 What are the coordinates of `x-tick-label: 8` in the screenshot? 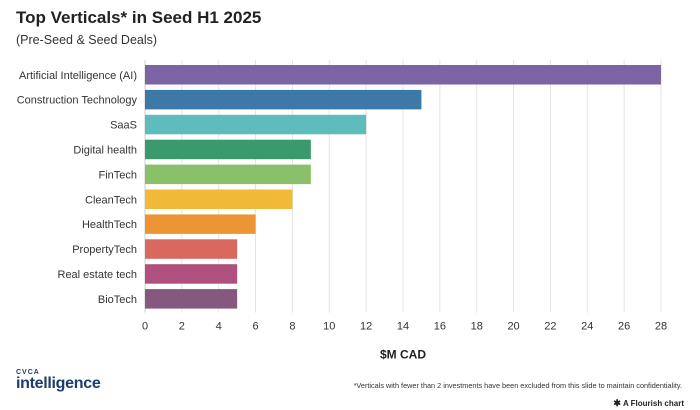 It's located at (292, 327).